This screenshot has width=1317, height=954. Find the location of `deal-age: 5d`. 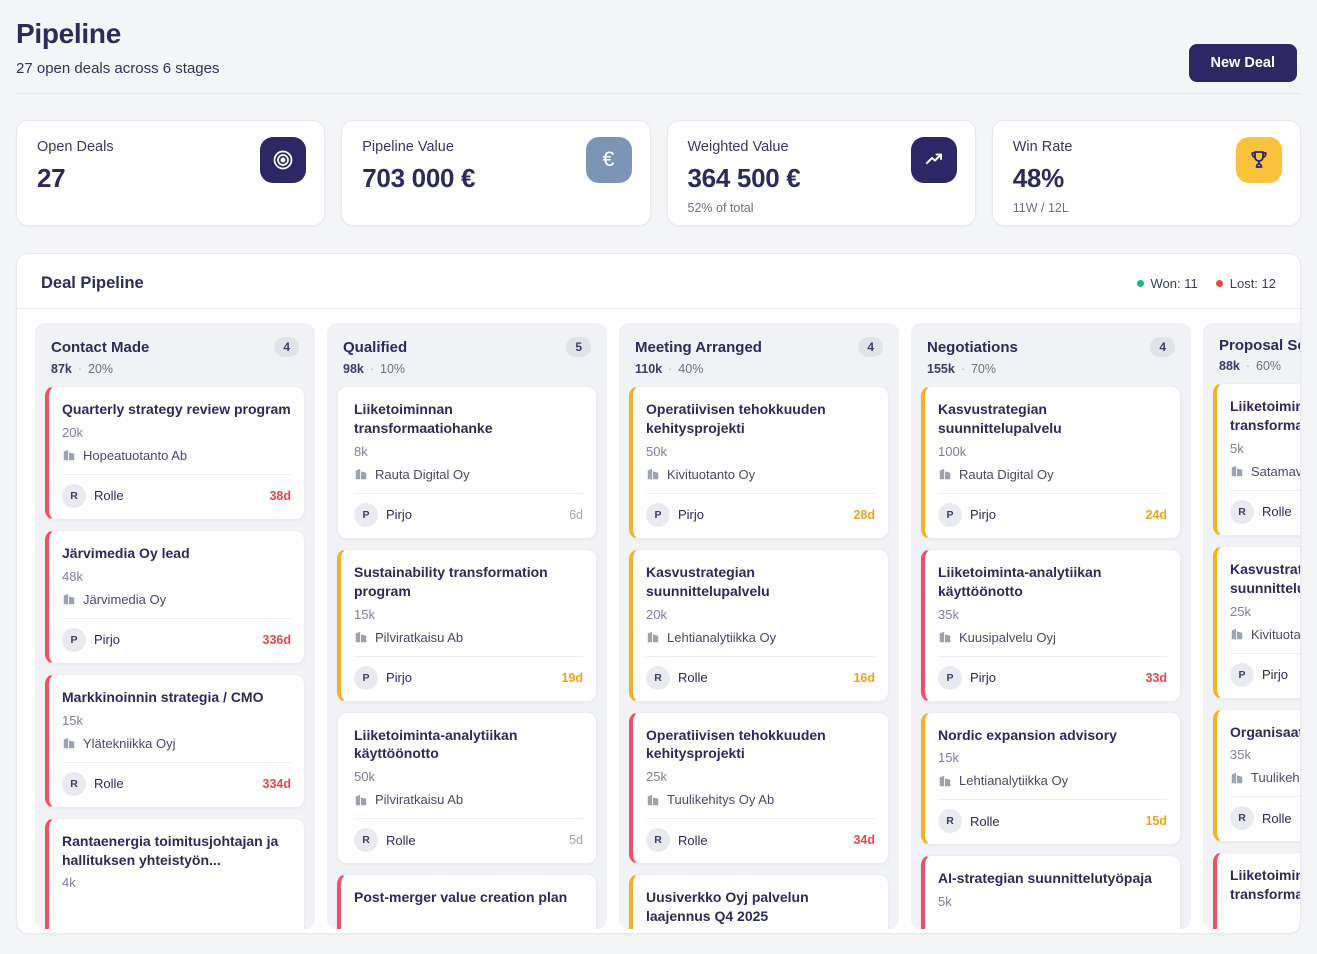

deal-age: 5d is located at coordinates (576, 840).